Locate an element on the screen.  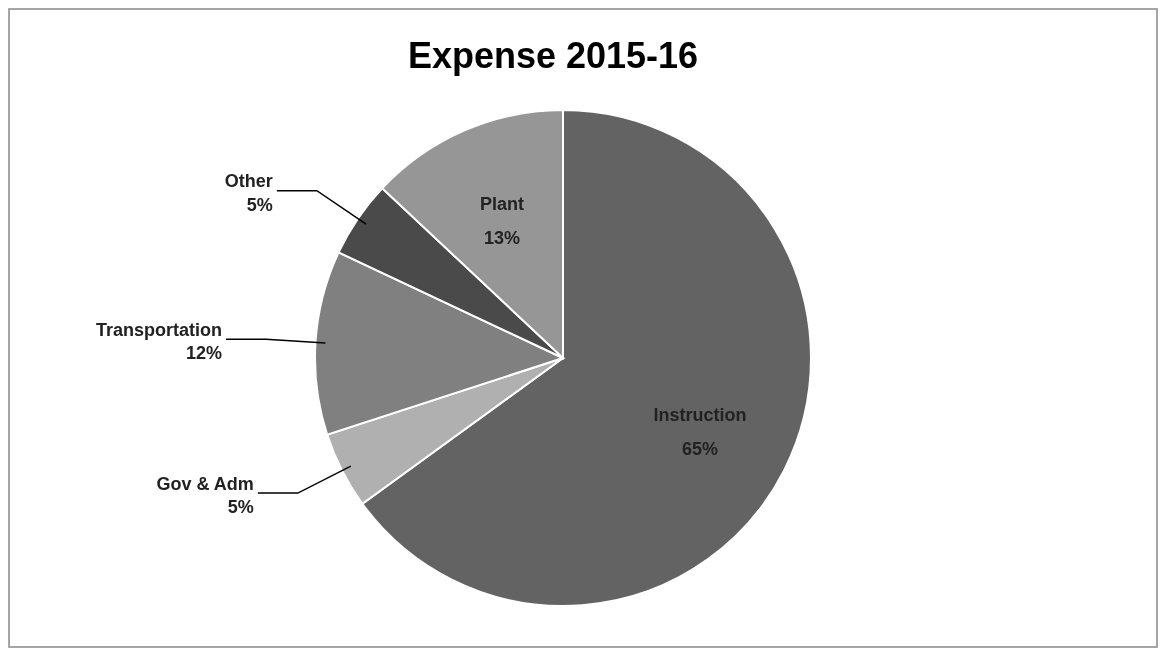
data-label: 13% is located at coordinates (501, 237).